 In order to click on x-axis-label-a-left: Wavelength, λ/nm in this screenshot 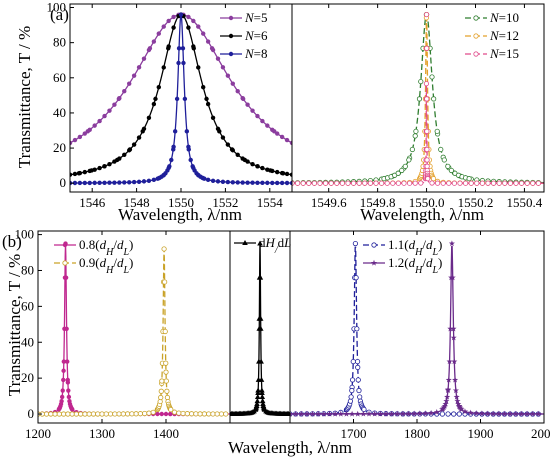, I will do `click(180, 214)`.